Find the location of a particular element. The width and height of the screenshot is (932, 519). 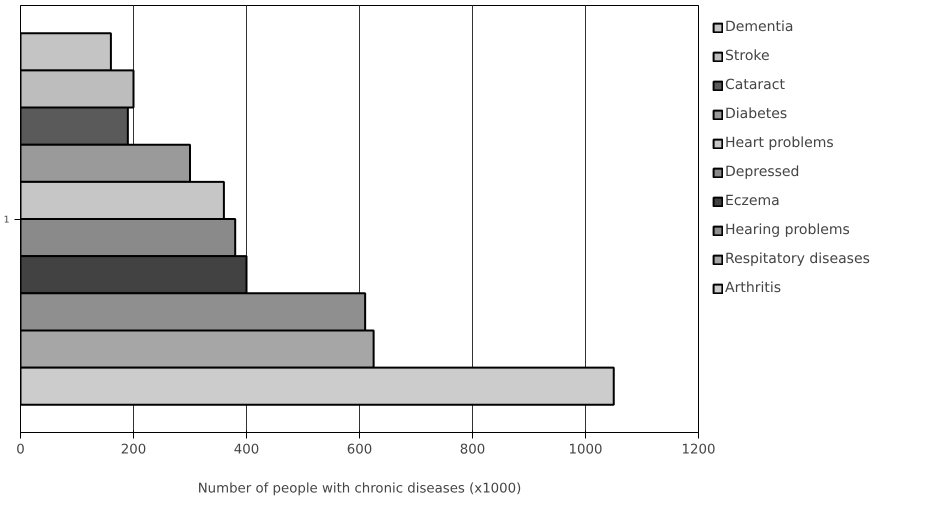

x-tick-label: 400 is located at coordinates (247, 450).